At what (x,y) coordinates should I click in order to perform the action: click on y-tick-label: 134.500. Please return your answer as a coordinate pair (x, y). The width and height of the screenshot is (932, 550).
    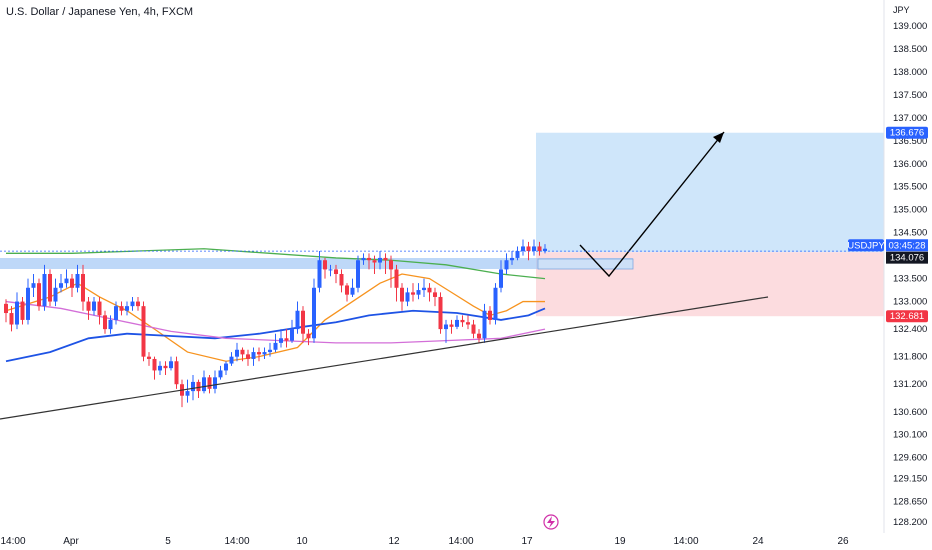
    Looking at the image, I should click on (910, 233).